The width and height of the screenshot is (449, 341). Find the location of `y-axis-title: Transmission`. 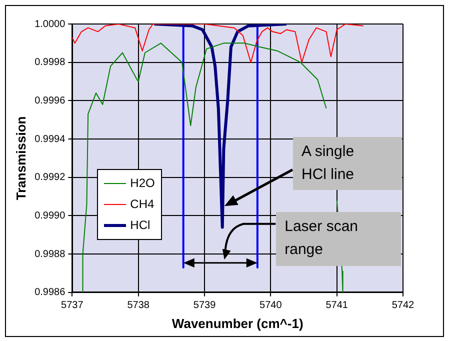

y-axis-title: Transmission is located at coordinates (20, 158).